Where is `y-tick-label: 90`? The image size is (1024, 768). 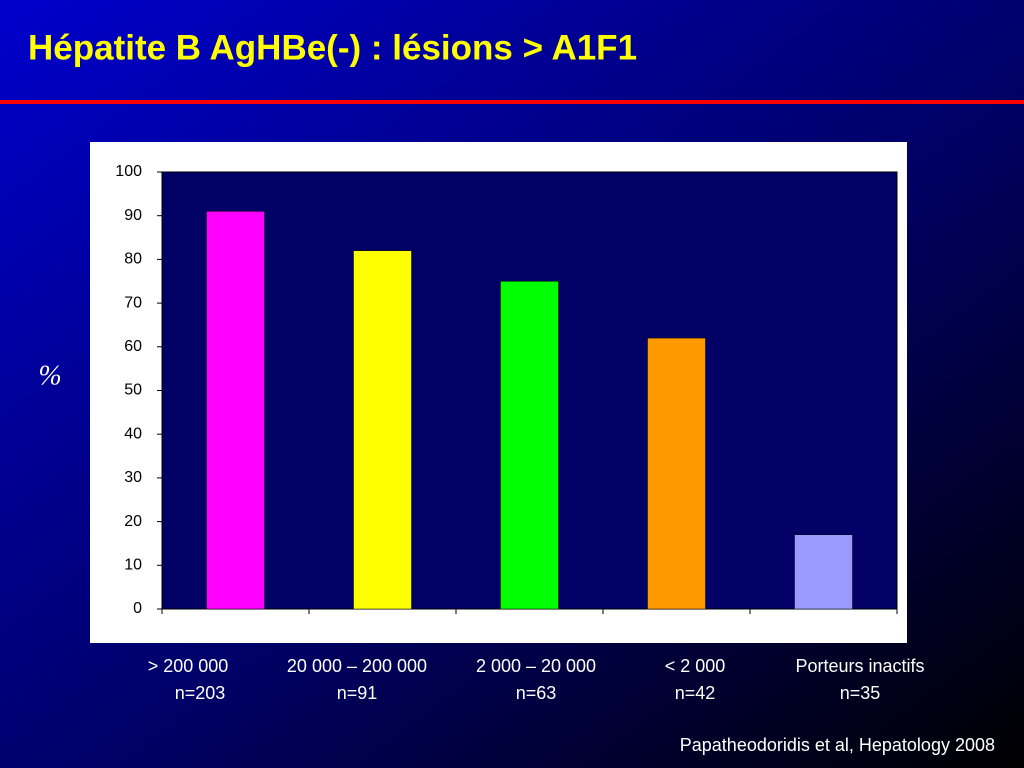 y-tick-label: 90 is located at coordinates (133, 215).